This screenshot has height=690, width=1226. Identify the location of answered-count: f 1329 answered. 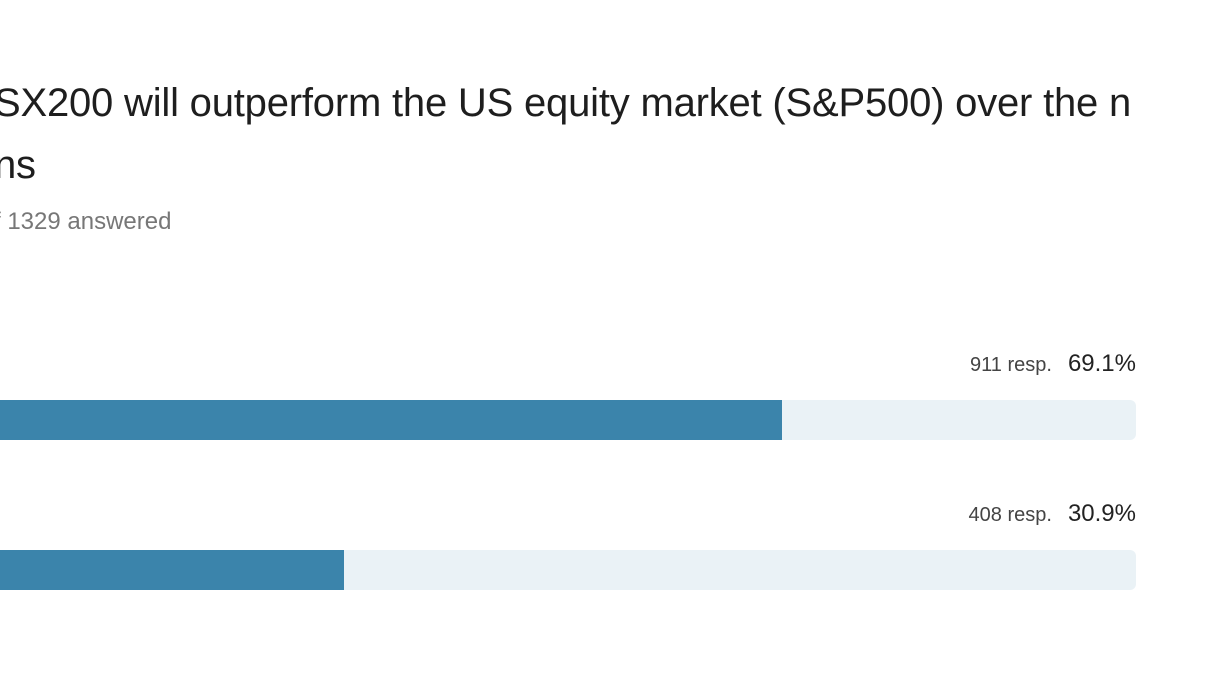
(86, 221).